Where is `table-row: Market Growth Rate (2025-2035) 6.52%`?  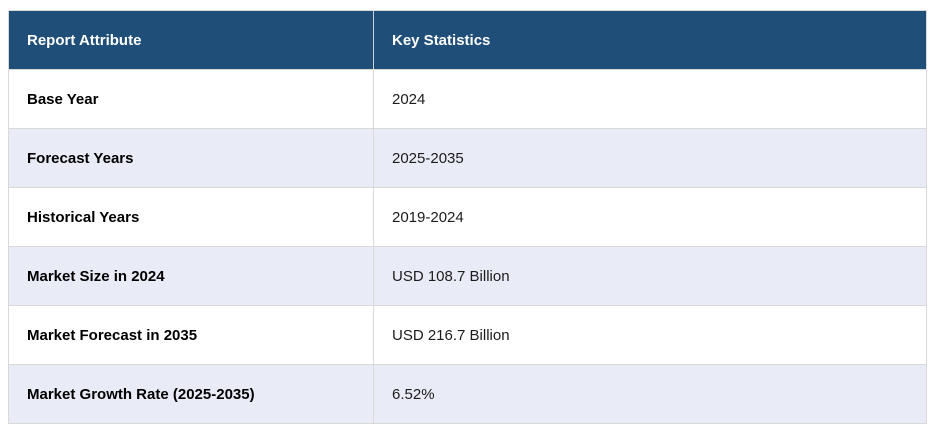
table-row: Market Growth Rate (2025-2035) 6.52% is located at coordinates (467, 394).